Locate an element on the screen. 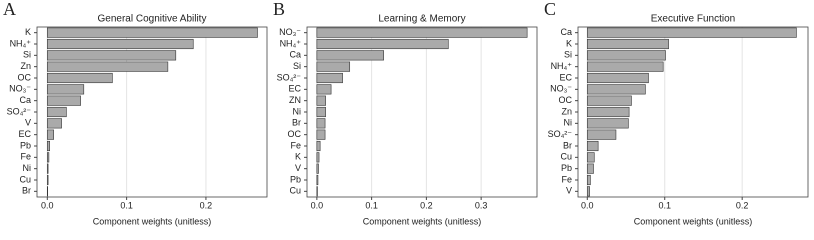 The image size is (814, 240). chart-title: General Cognitive Ability is located at coordinates (152, 19).